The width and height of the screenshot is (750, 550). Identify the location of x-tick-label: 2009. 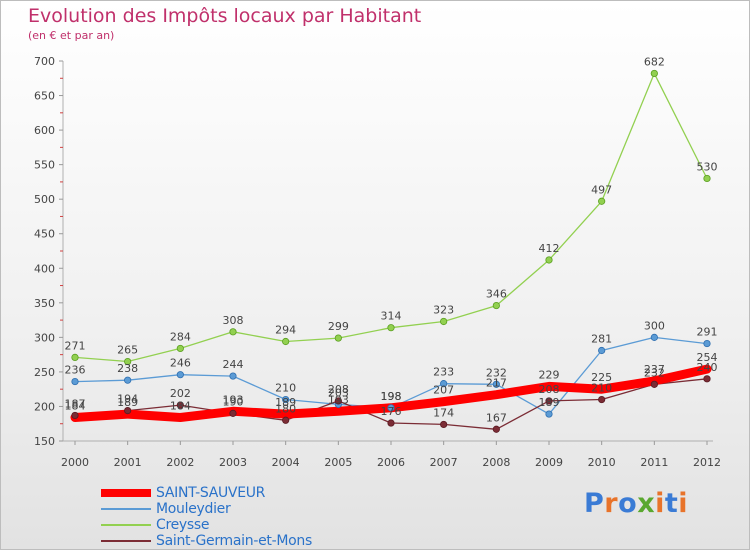
(549, 462).